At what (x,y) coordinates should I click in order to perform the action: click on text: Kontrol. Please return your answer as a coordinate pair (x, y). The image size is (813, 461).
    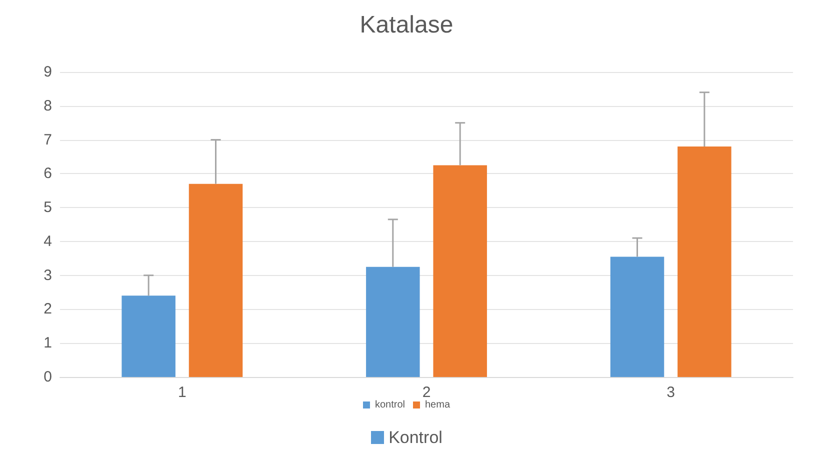
    Looking at the image, I should click on (416, 438).